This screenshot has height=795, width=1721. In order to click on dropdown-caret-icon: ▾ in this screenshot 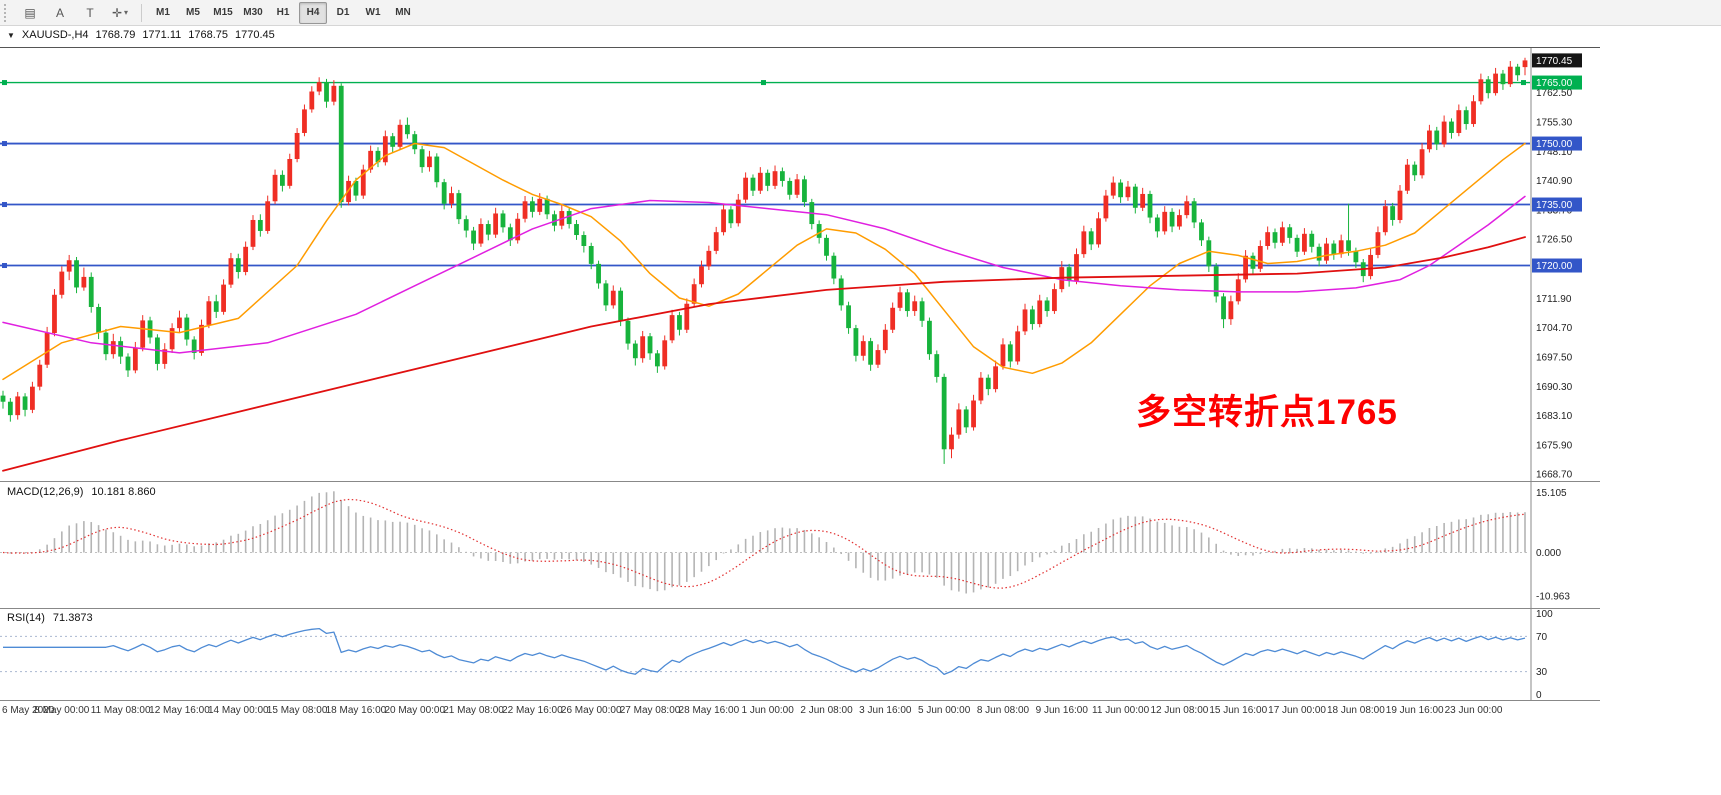, I will do `click(126, 12)`.